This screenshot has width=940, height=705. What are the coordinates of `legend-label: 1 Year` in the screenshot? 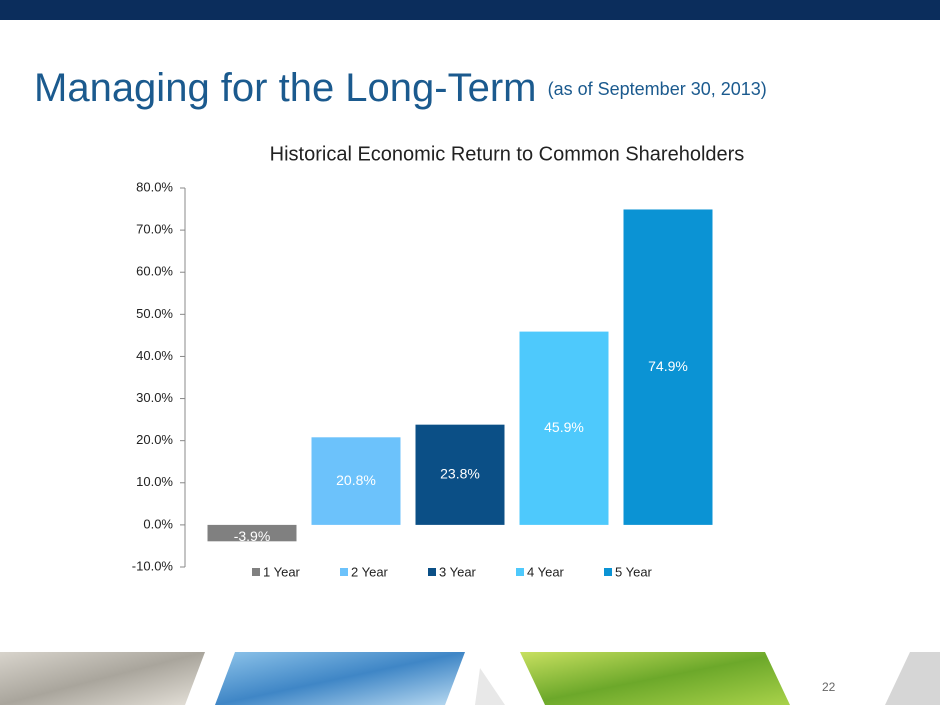 It's located at (282, 571).